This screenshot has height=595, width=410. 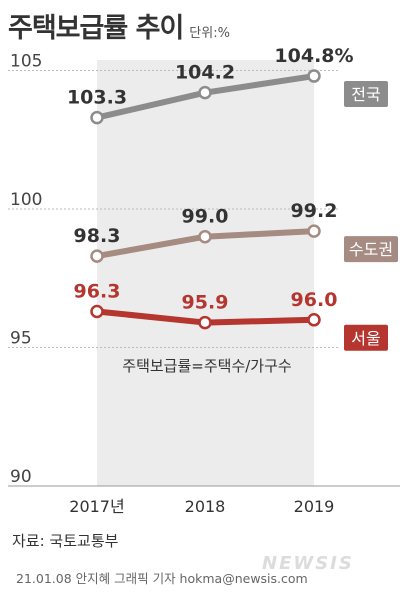 I want to click on credit-footer: 21.01.08 안지혜 그래픽 기자 hokma@newsis.com, so click(x=162, y=578).